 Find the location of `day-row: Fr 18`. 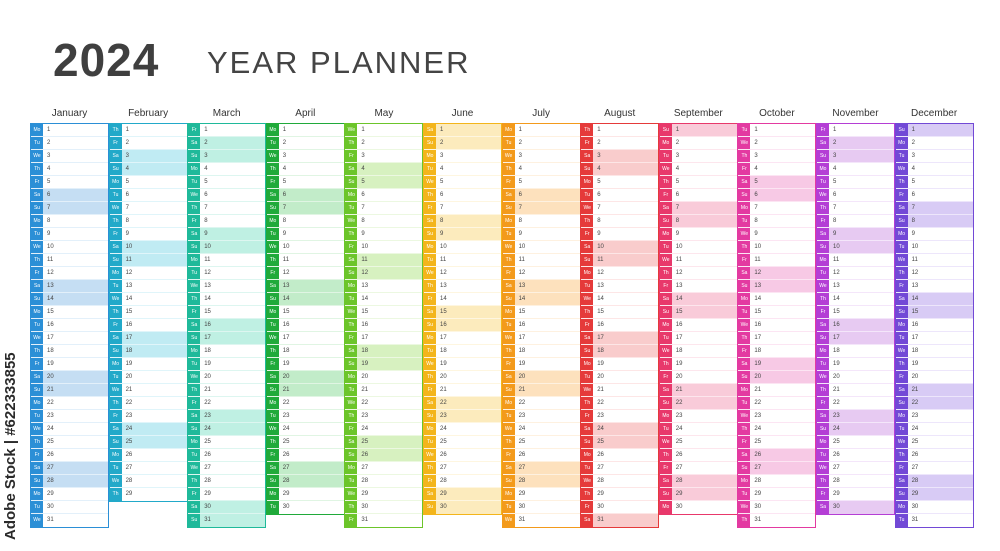

day-row: Fr 18 is located at coordinates (777, 351).